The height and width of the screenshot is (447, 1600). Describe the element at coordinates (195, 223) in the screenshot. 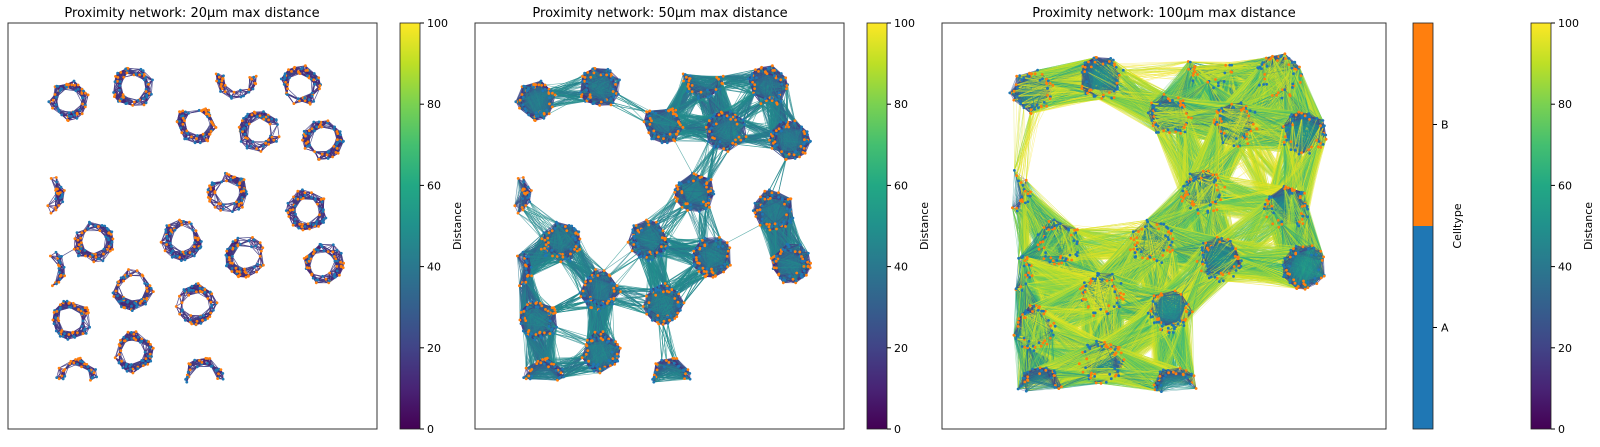

I see `panel-1-network` at that location.